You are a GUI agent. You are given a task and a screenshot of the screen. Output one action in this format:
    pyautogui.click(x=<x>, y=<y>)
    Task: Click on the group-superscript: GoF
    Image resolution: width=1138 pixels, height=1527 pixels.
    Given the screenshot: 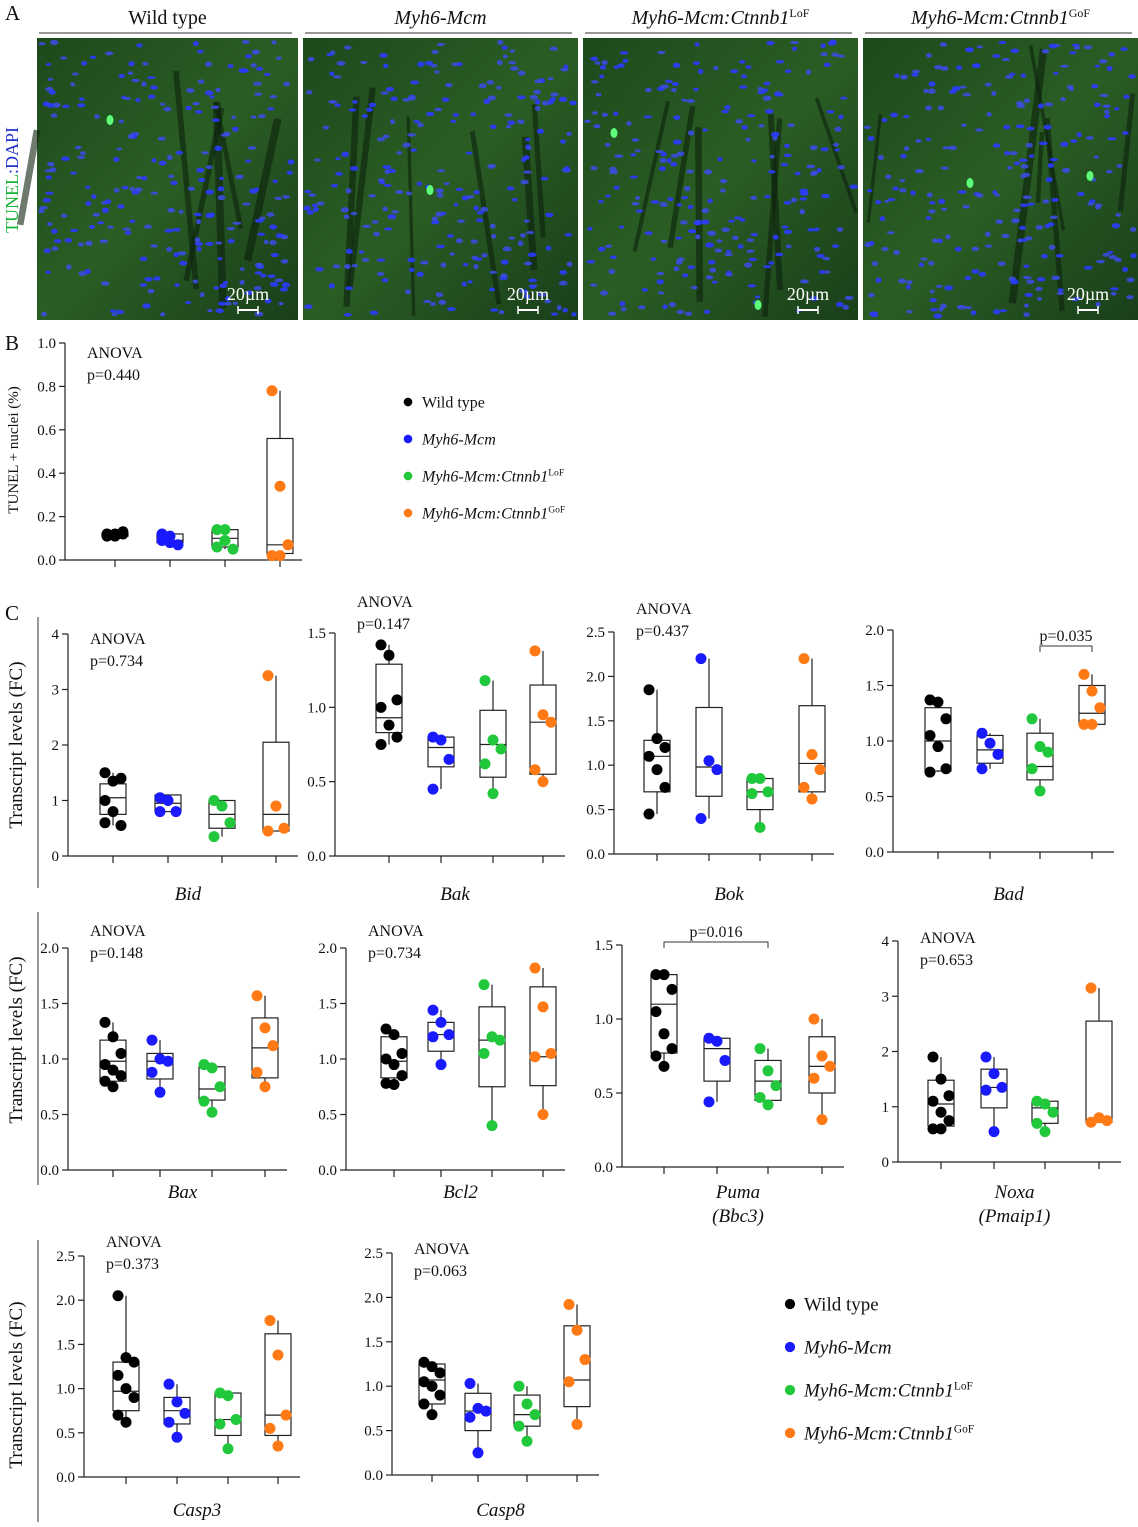 What is the action you would take?
    pyautogui.click(x=556, y=510)
    